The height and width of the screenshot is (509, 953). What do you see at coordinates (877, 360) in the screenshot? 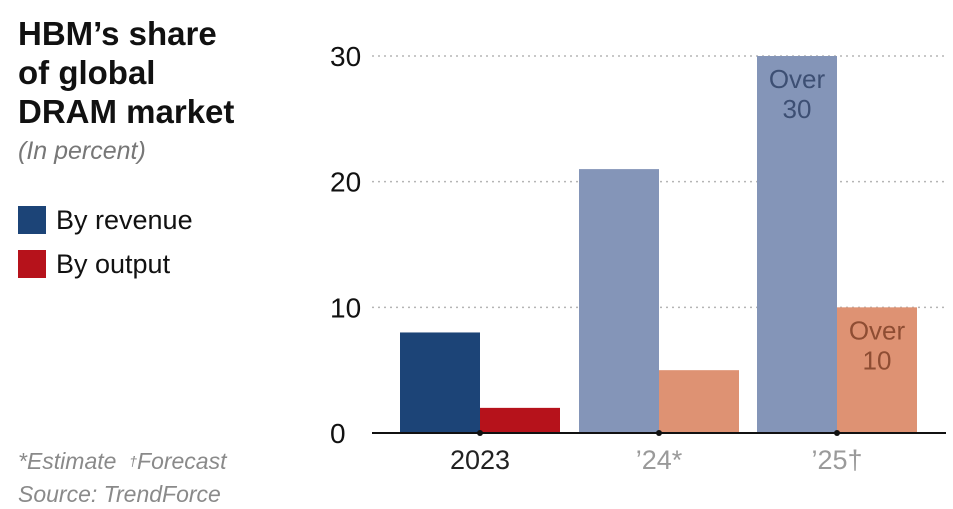
I see `data-label: 10` at bounding box center [877, 360].